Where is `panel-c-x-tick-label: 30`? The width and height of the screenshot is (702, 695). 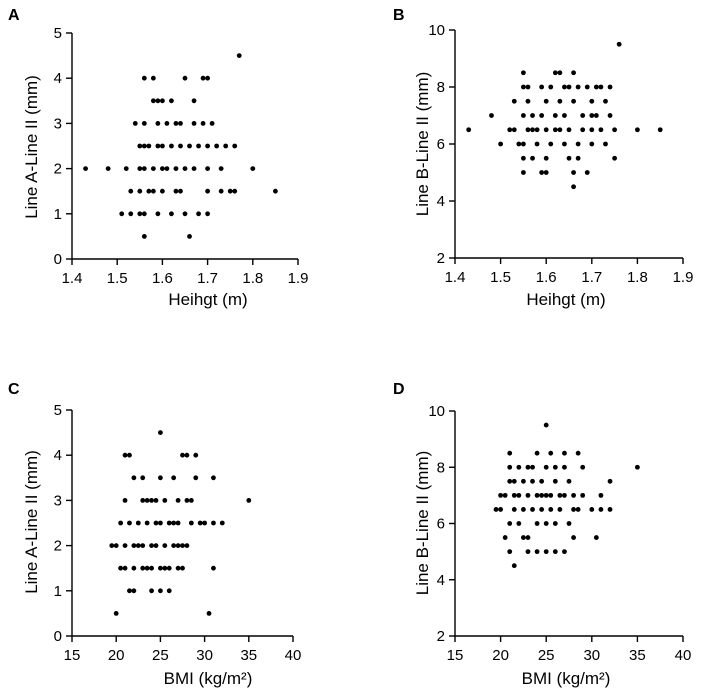 panel-c-x-tick-label: 30 is located at coordinates (204, 655).